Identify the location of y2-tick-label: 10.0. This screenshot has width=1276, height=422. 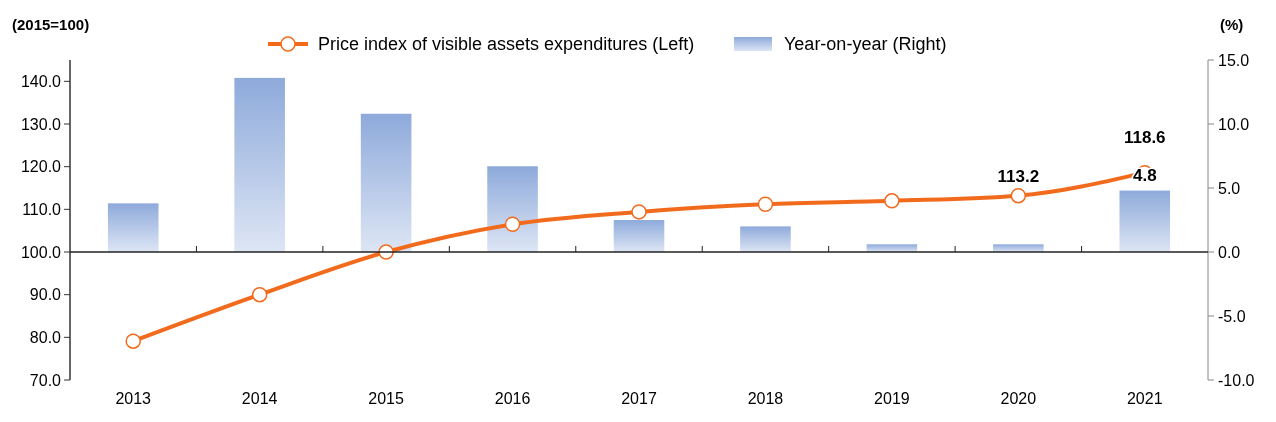
(1234, 124).